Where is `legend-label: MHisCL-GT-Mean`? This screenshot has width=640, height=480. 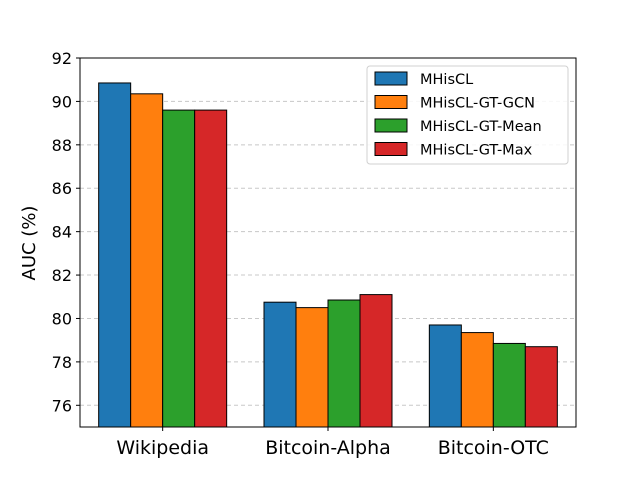 legend-label: MHisCL-GT-Mean is located at coordinates (481, 127).